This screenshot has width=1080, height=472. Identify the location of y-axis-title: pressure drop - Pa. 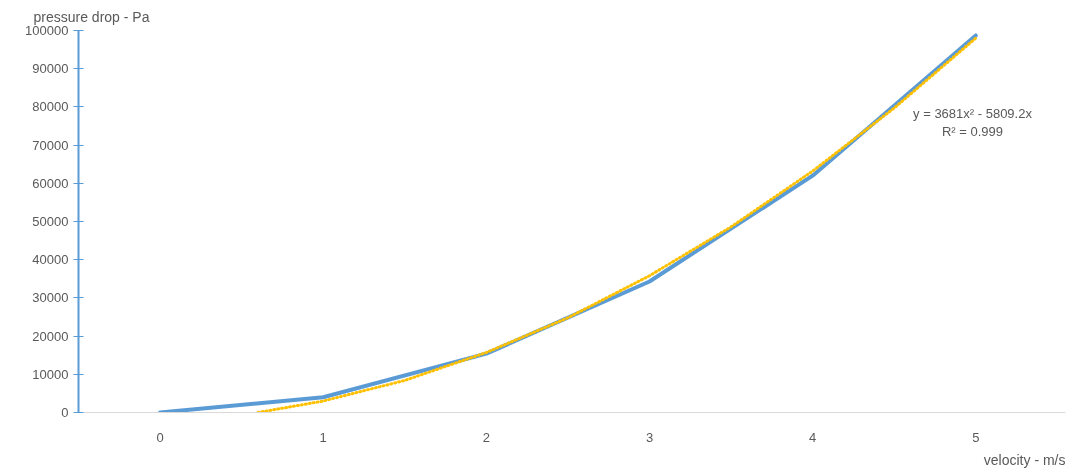
(91, 16).